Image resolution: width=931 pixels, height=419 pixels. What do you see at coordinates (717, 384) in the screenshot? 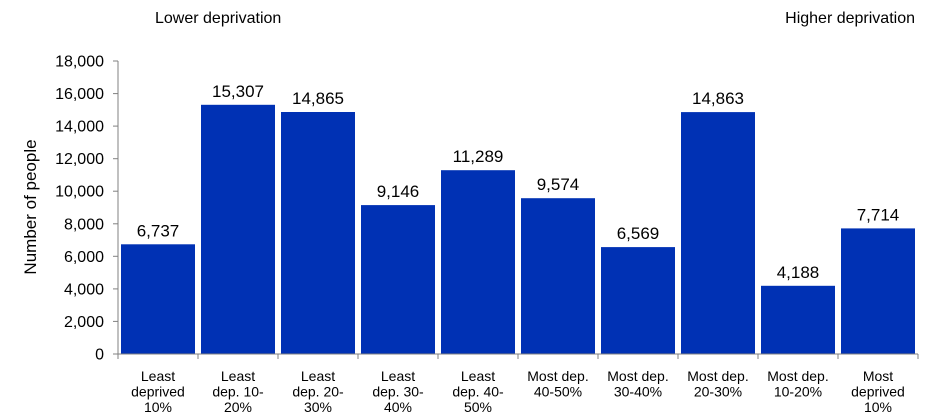
I see `x-tick-label: Most dep. 20-30%` at bounding box center [717, 384].